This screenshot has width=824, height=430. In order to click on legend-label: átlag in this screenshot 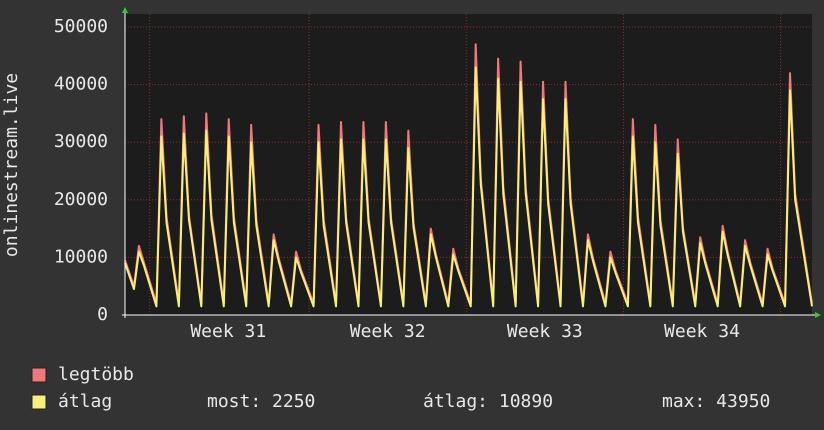, I will do `click(85, 401)`.